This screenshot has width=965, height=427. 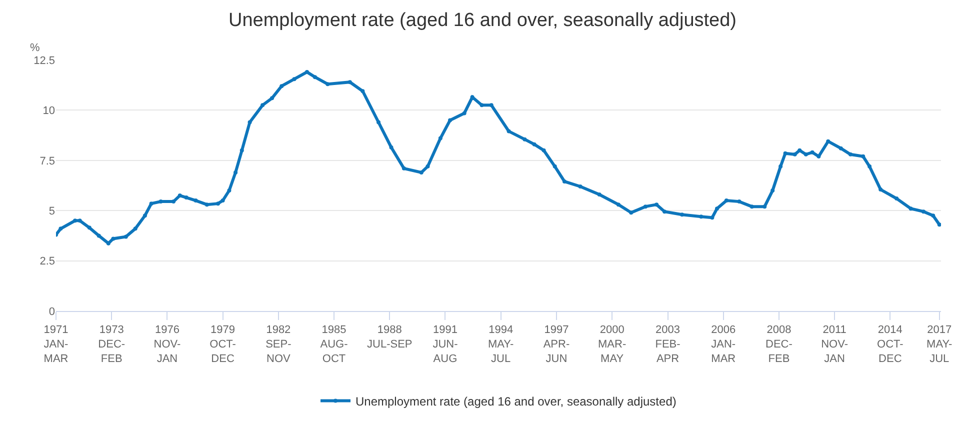 I want to click on y-tick-label: 0, so click(x=51, y=312).